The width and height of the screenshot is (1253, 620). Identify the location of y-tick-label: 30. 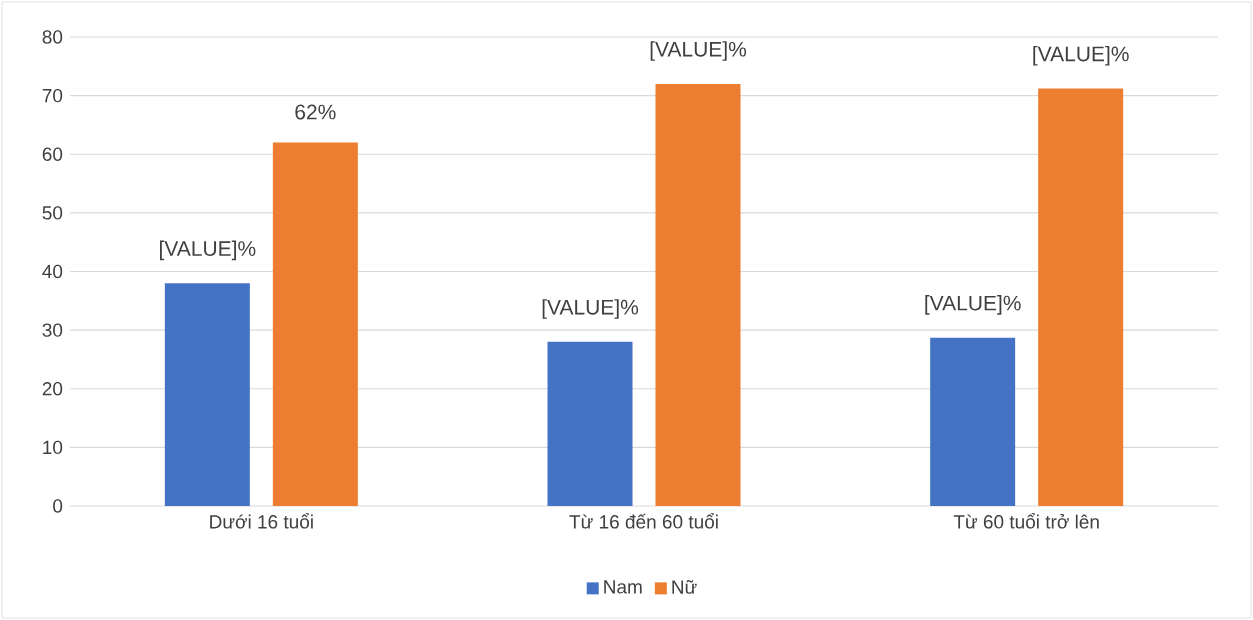
(52, 330).